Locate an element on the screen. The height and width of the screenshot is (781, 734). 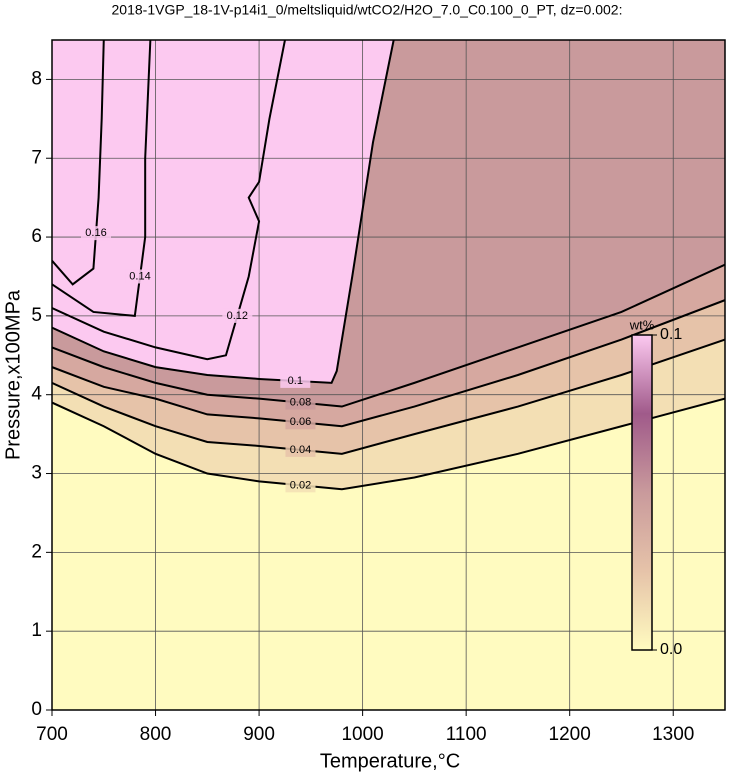
contour-label: 0.12 is located at coordinates (237, 316).